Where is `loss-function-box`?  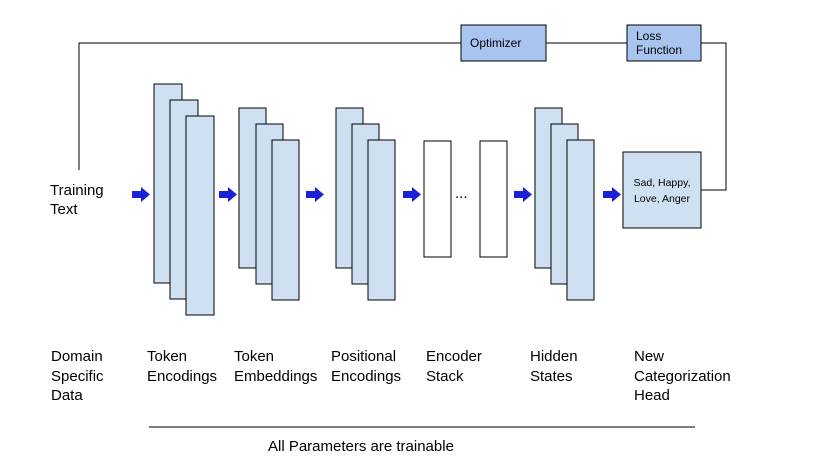
loss-function-box is located at coordinates (664, 43).